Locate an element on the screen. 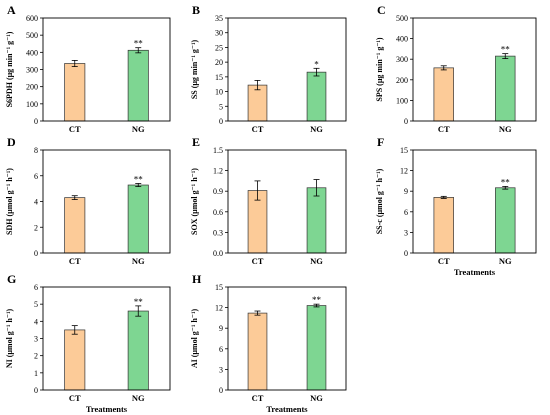 This screenshot has height=415, width=550. y-tick-label: 30 is located at coordinates (219, 33).